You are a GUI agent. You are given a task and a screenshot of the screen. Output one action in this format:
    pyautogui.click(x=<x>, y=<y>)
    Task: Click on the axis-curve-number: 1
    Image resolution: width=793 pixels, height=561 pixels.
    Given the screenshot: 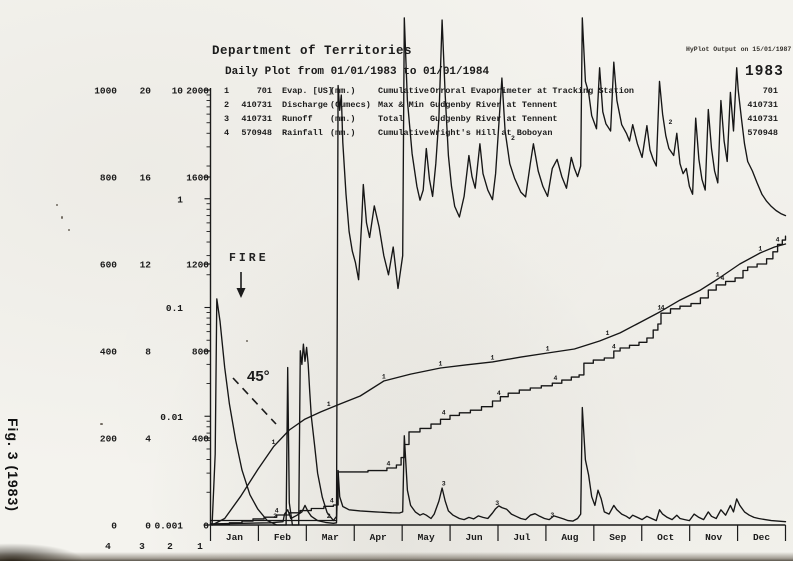 What is the action you would take?
    pyautogui.click(x=200, y=546)
    